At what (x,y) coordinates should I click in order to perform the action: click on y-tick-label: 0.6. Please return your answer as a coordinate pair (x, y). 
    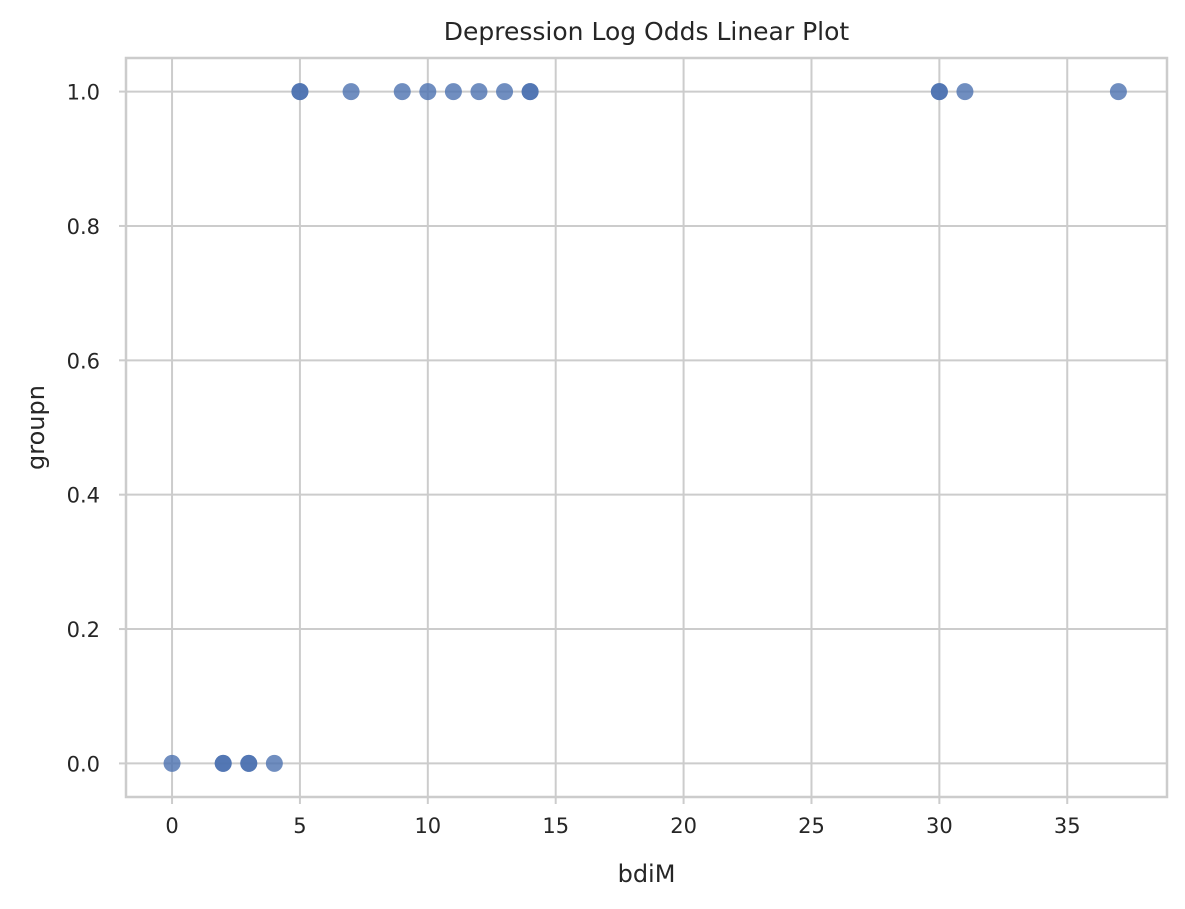
    Looking at the image, I should click on (83, 361).